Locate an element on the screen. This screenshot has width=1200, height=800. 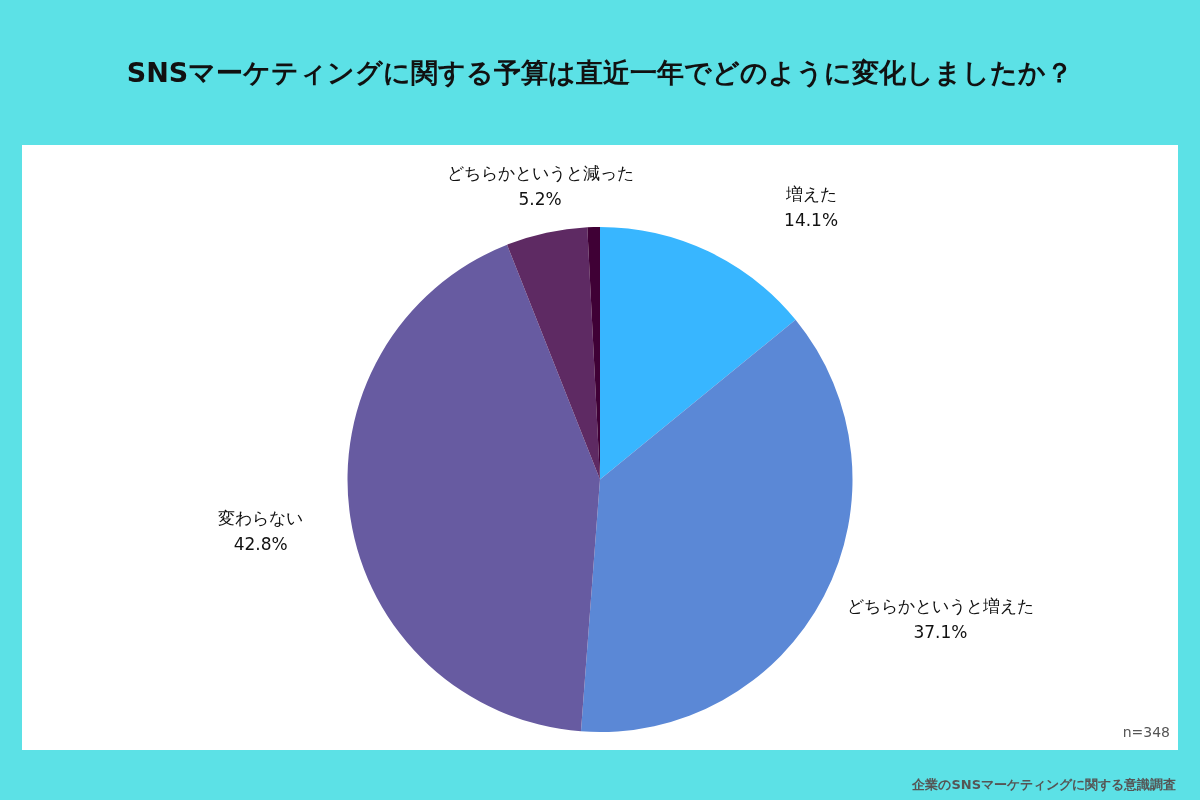
data-label: 14.1% is located at coordinates (811, 220).